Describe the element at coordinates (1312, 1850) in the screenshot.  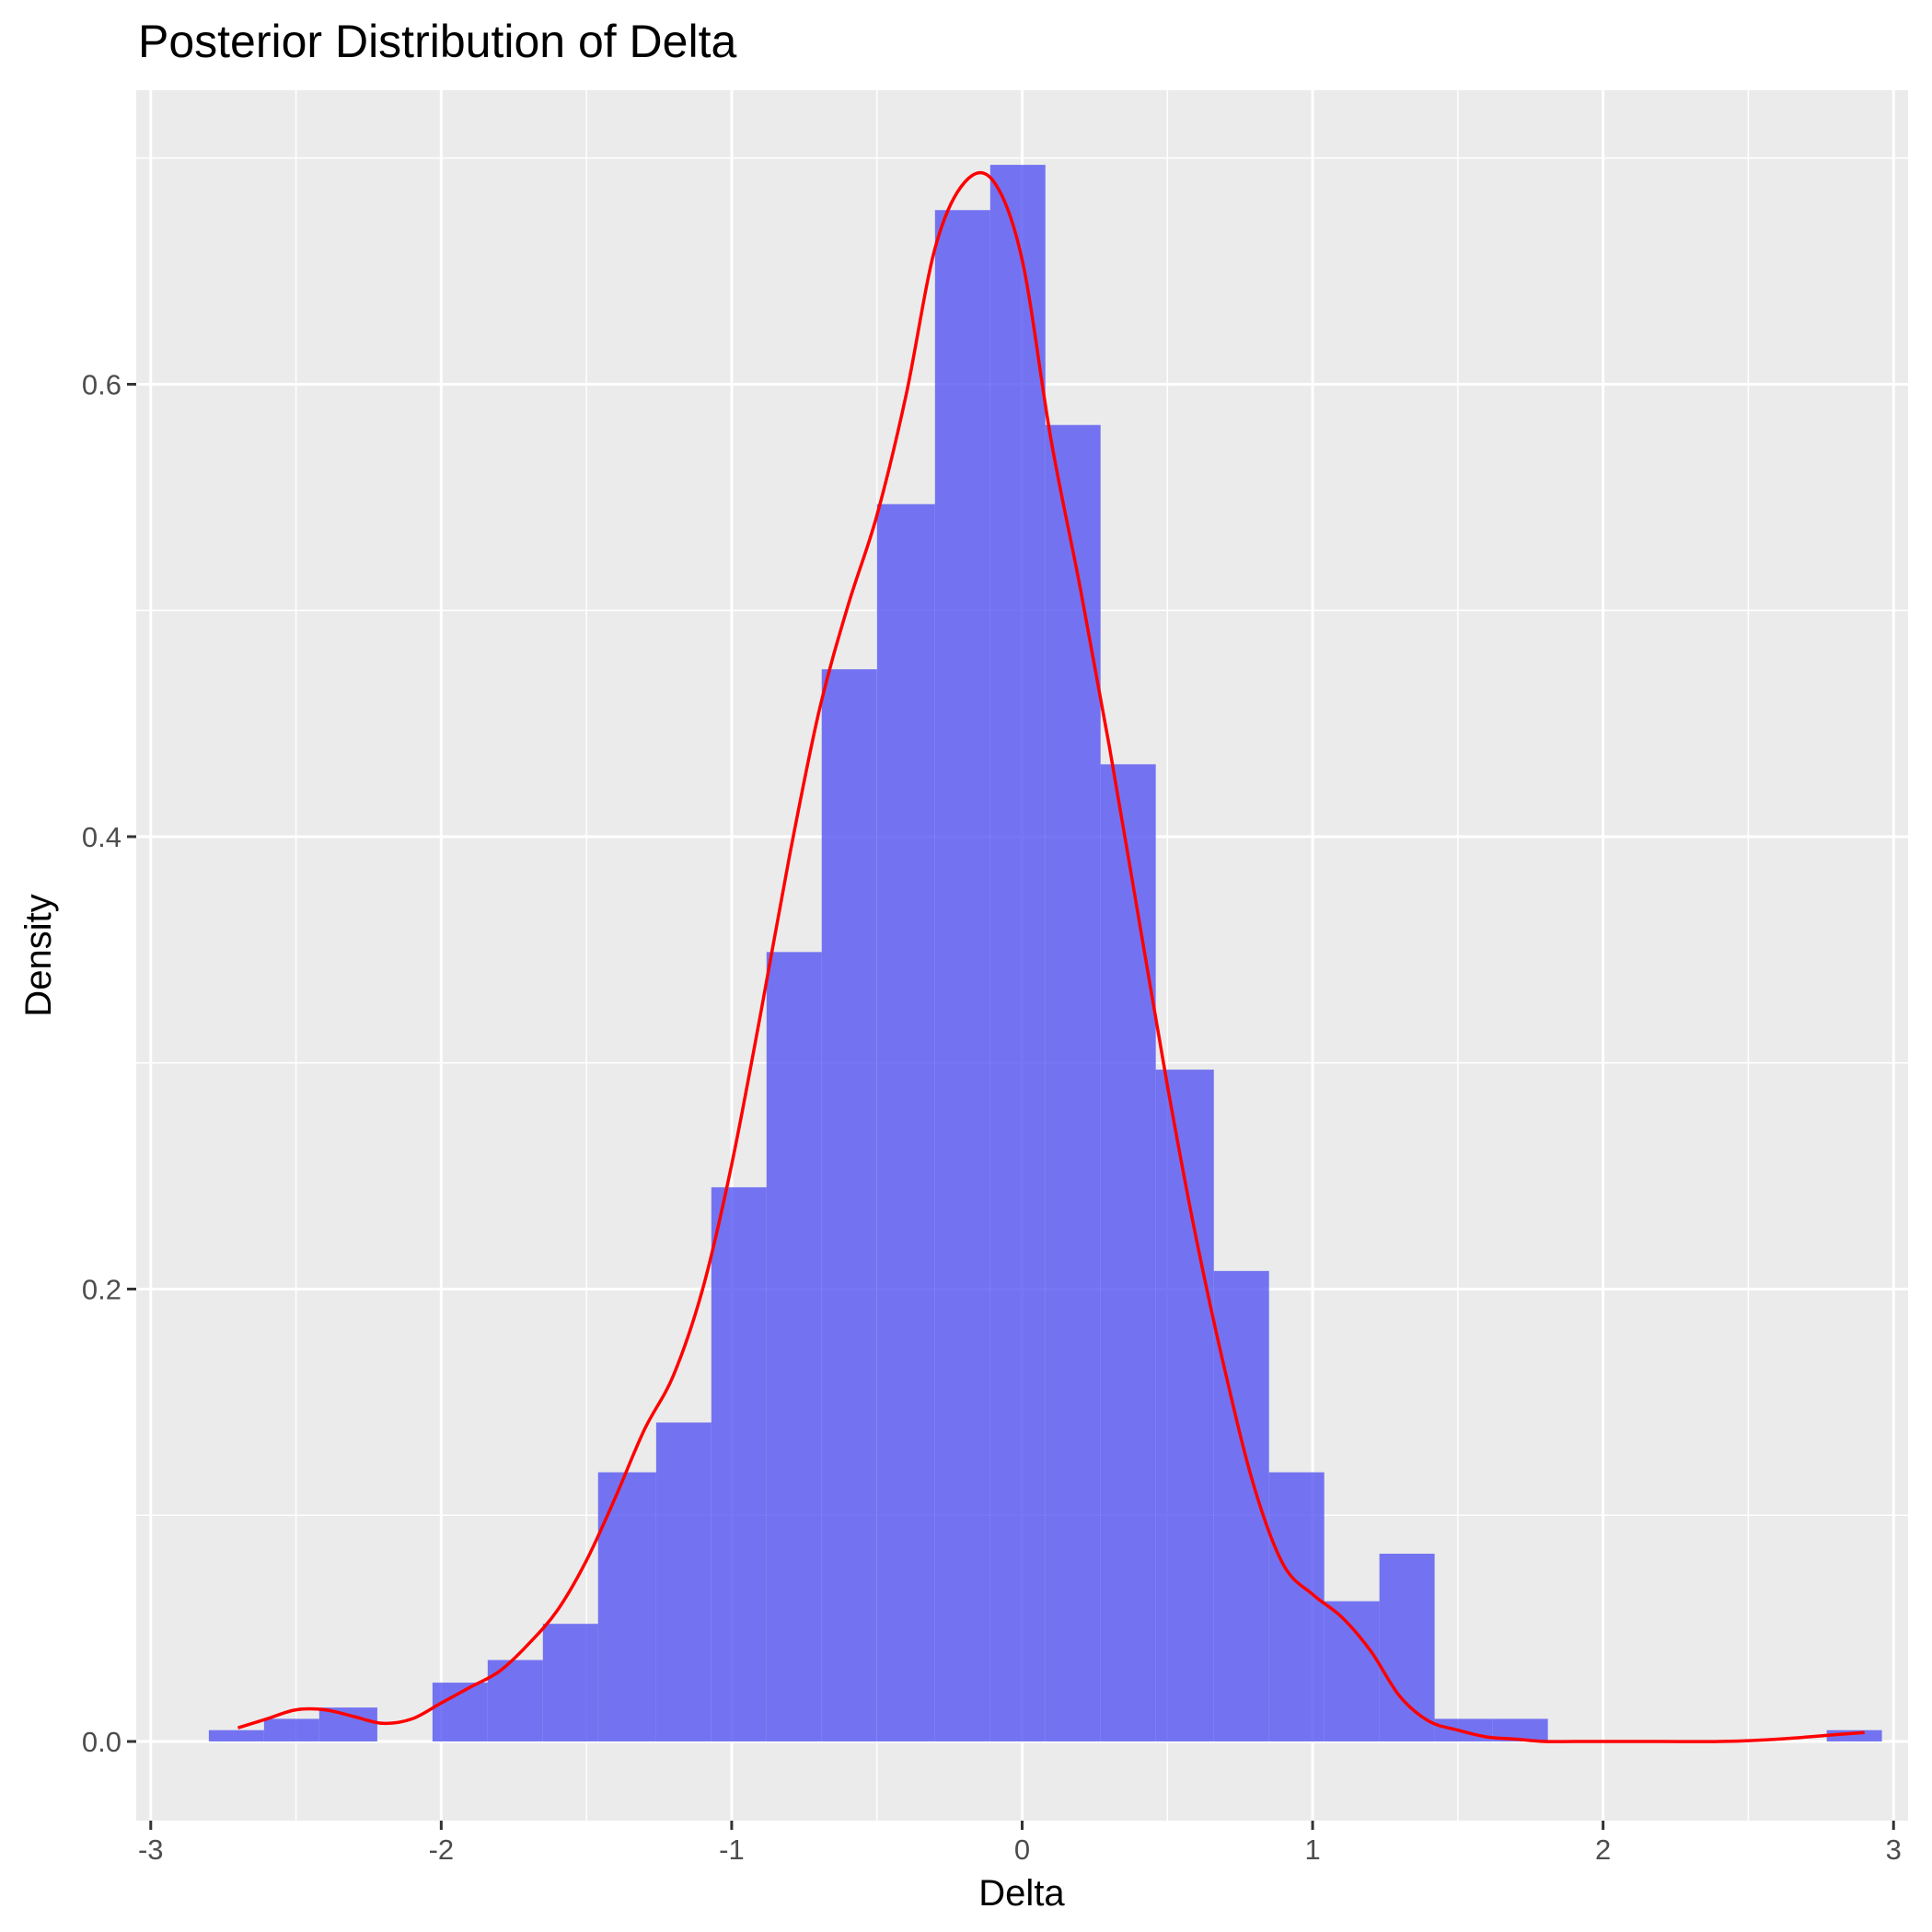
I see `x-tick-label: 1` at that location.